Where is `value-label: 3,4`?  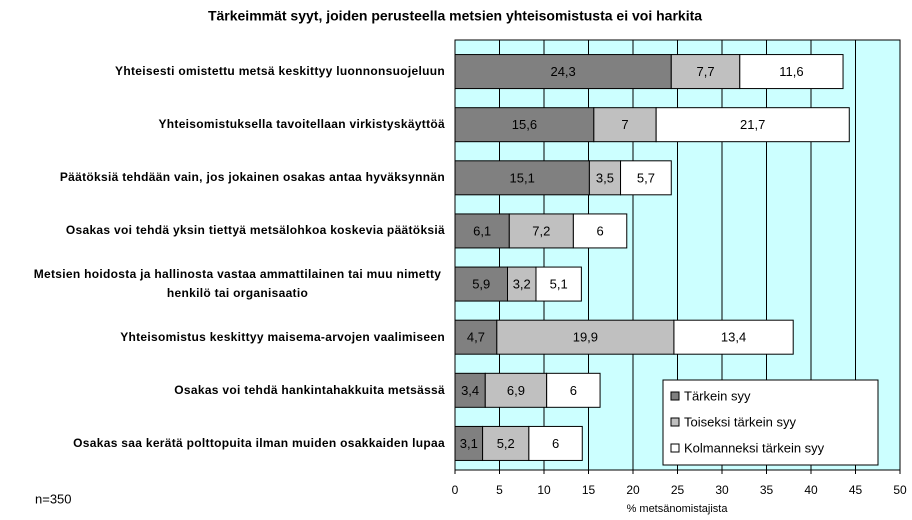
value-label: 3,4 is located at coordinates (470, 390).